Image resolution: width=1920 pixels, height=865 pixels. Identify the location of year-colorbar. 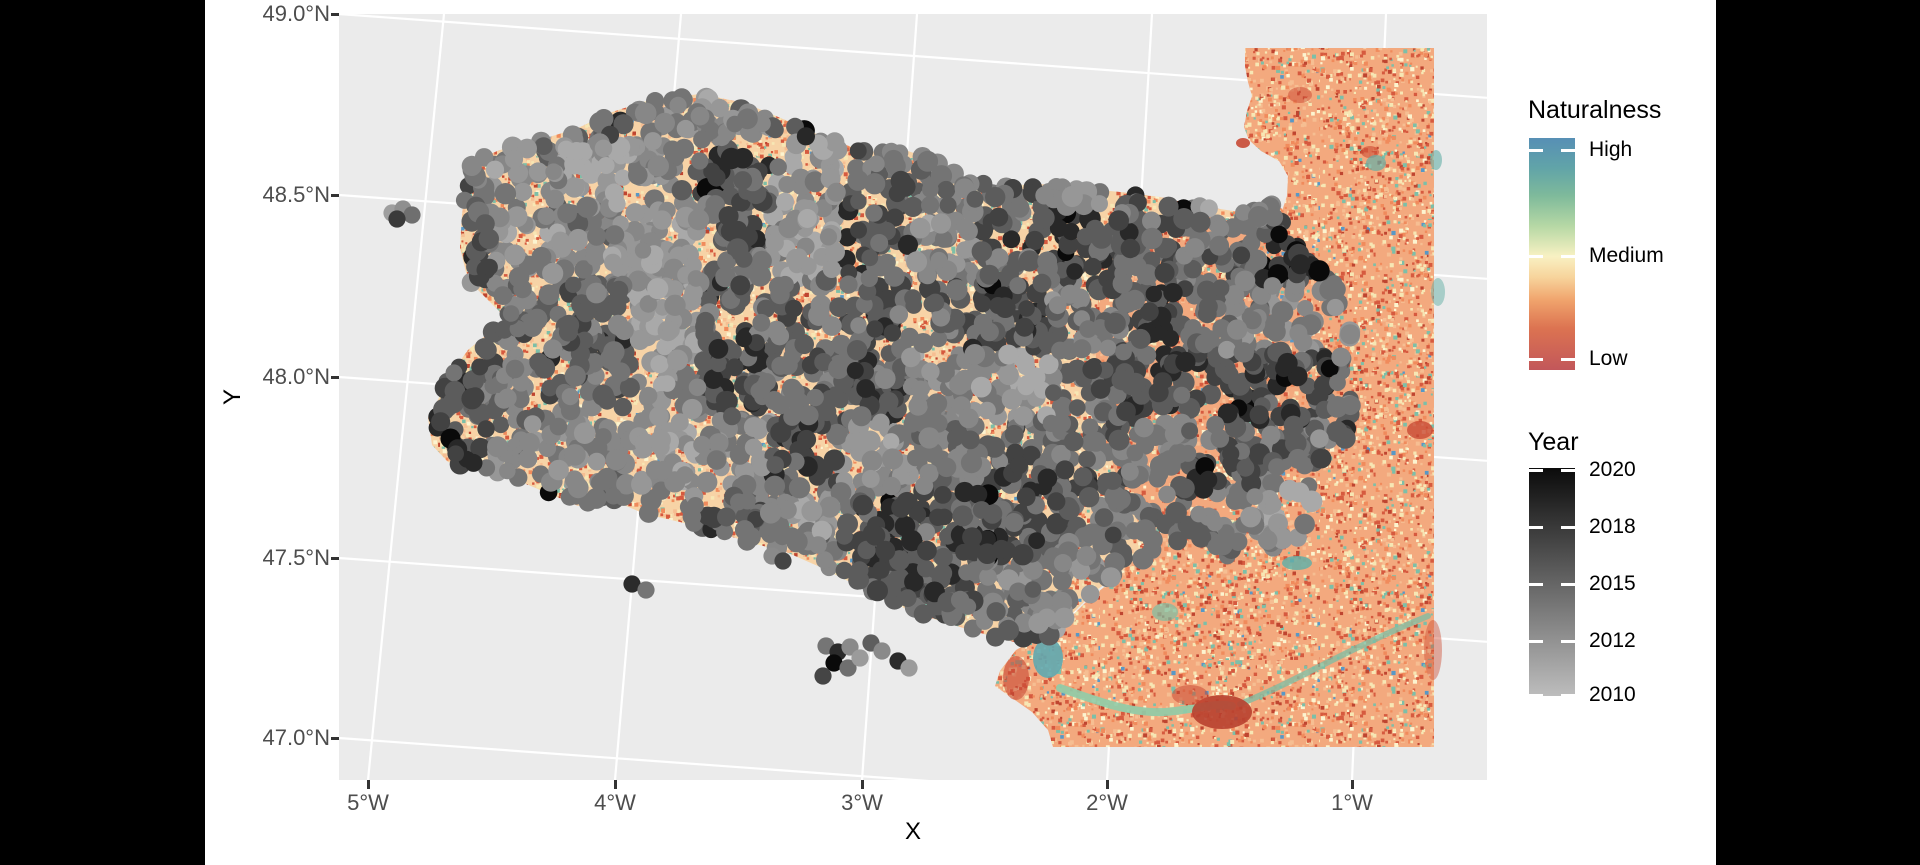
(1552, 582).